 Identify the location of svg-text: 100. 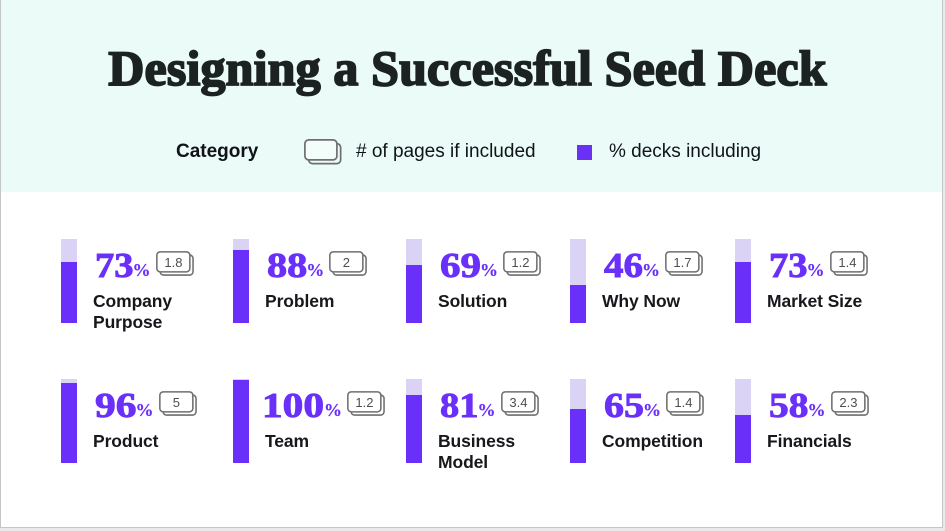
(293, 405).